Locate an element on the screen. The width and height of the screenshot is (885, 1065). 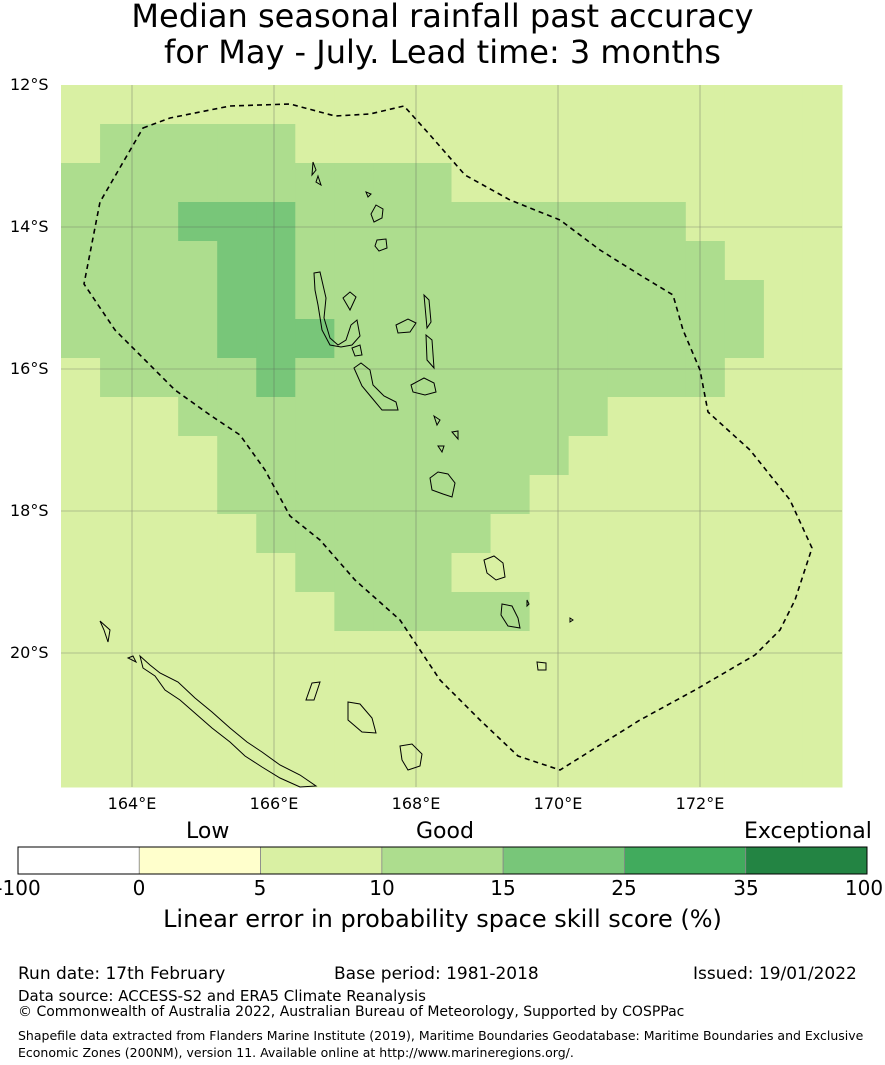
colorbar-tick: 35 is located at coordinates (746, 888).